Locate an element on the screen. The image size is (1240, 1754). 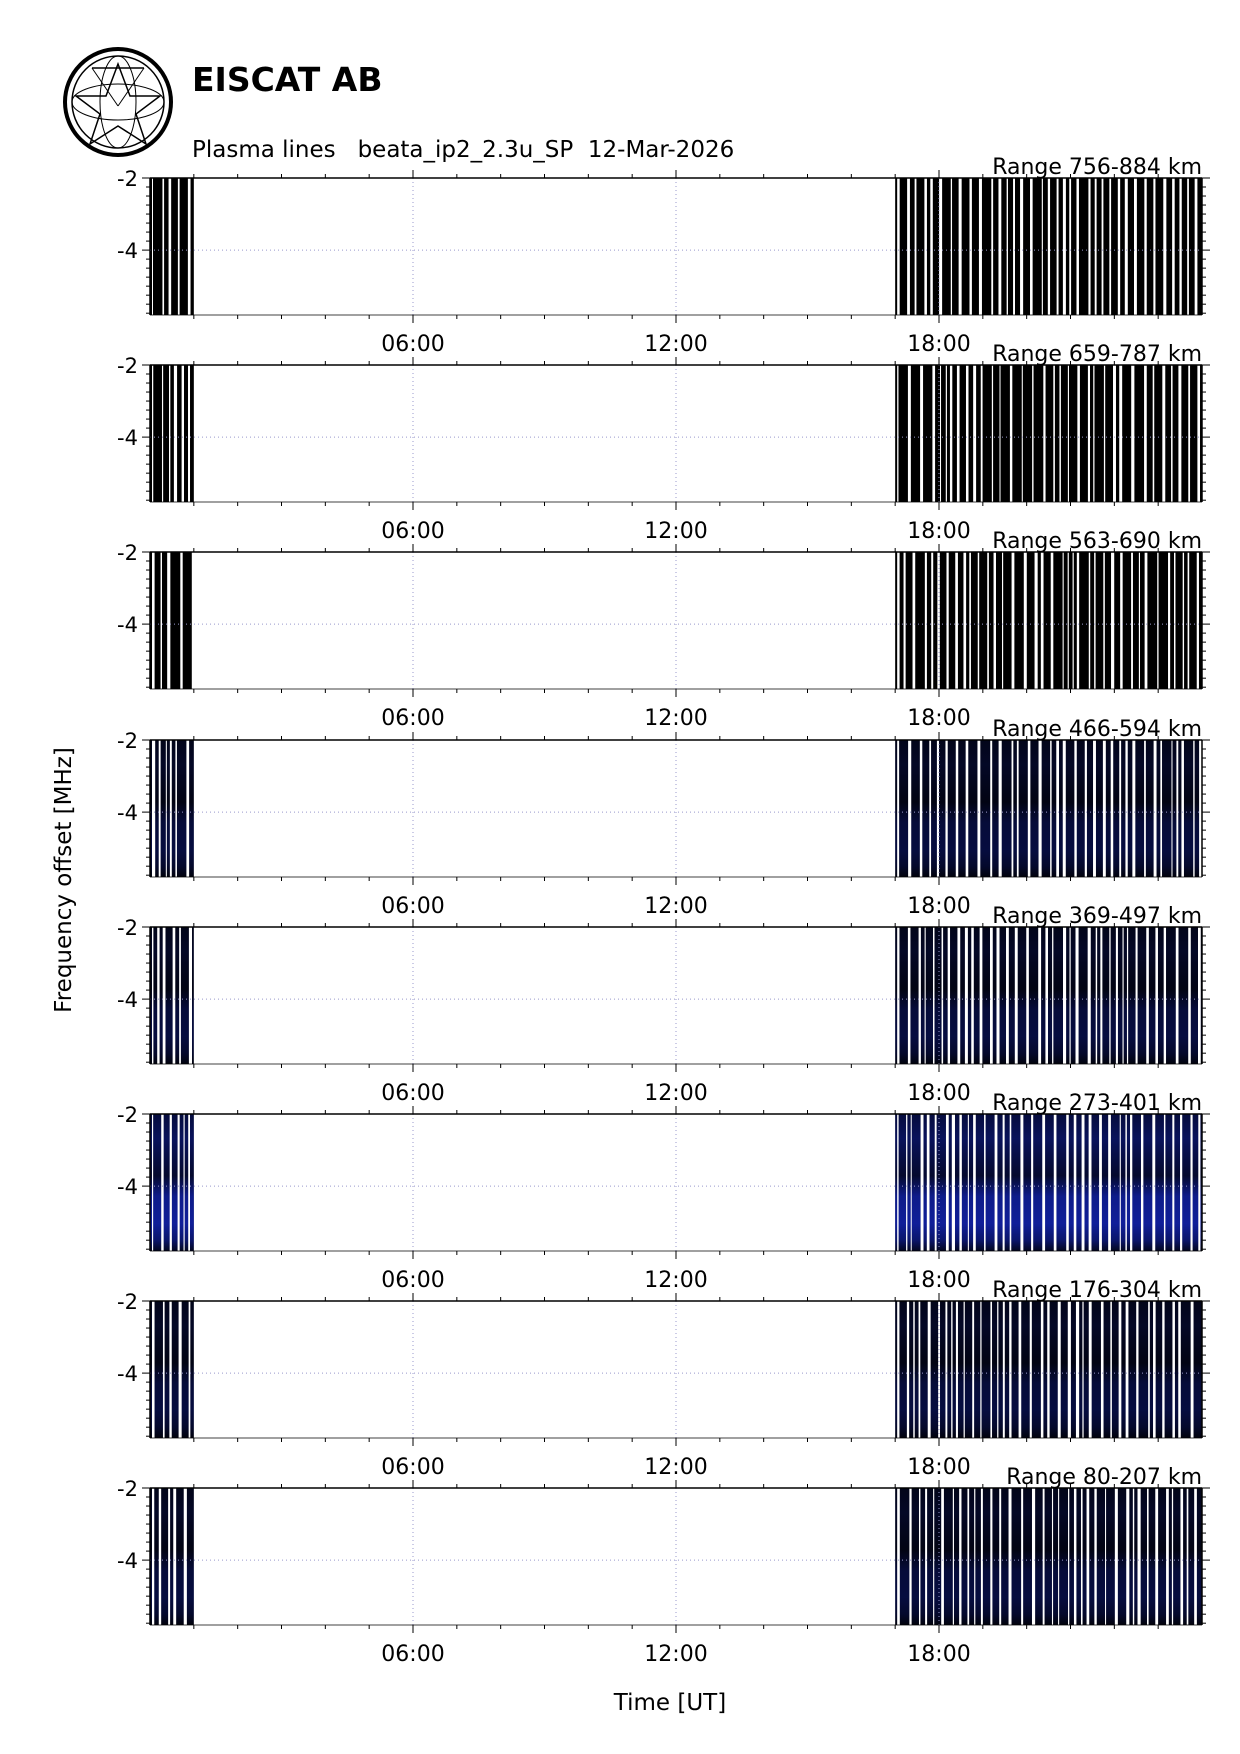
range-label: Range 756-884 km is located at coordinates (1097, 167).